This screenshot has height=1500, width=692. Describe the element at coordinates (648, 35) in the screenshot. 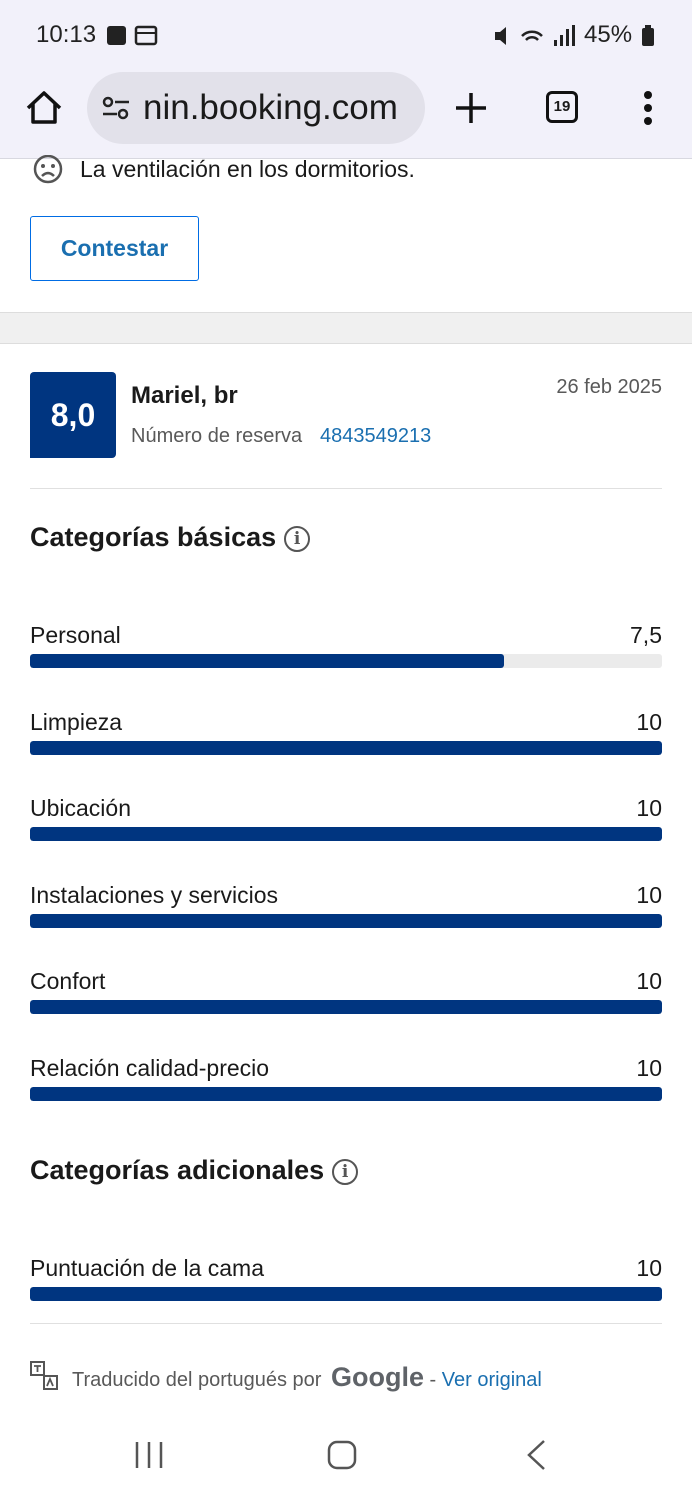

I see `battery-icon` at that location.